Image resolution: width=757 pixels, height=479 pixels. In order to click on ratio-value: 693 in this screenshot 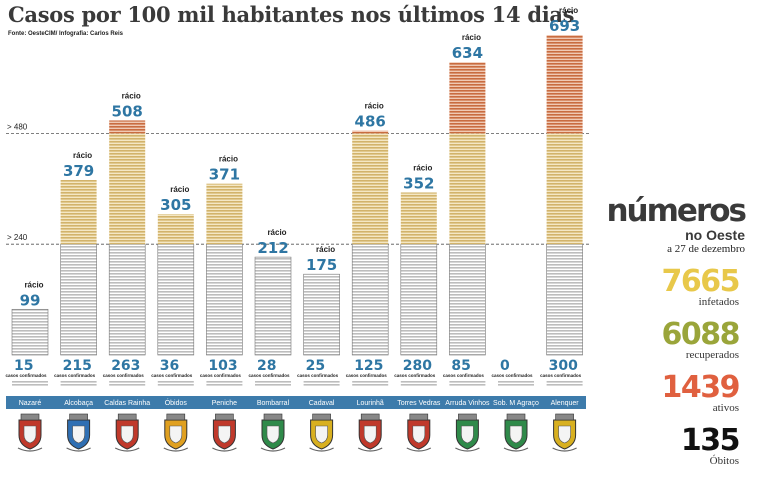, I will do `click(564, 26)`.